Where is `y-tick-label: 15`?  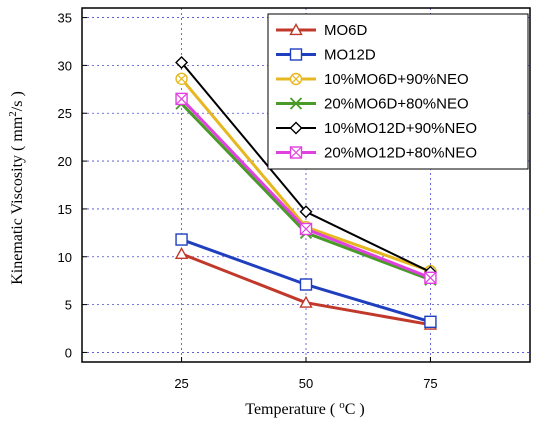
y-tick-label: 15 is located at coordinates (65, 209).